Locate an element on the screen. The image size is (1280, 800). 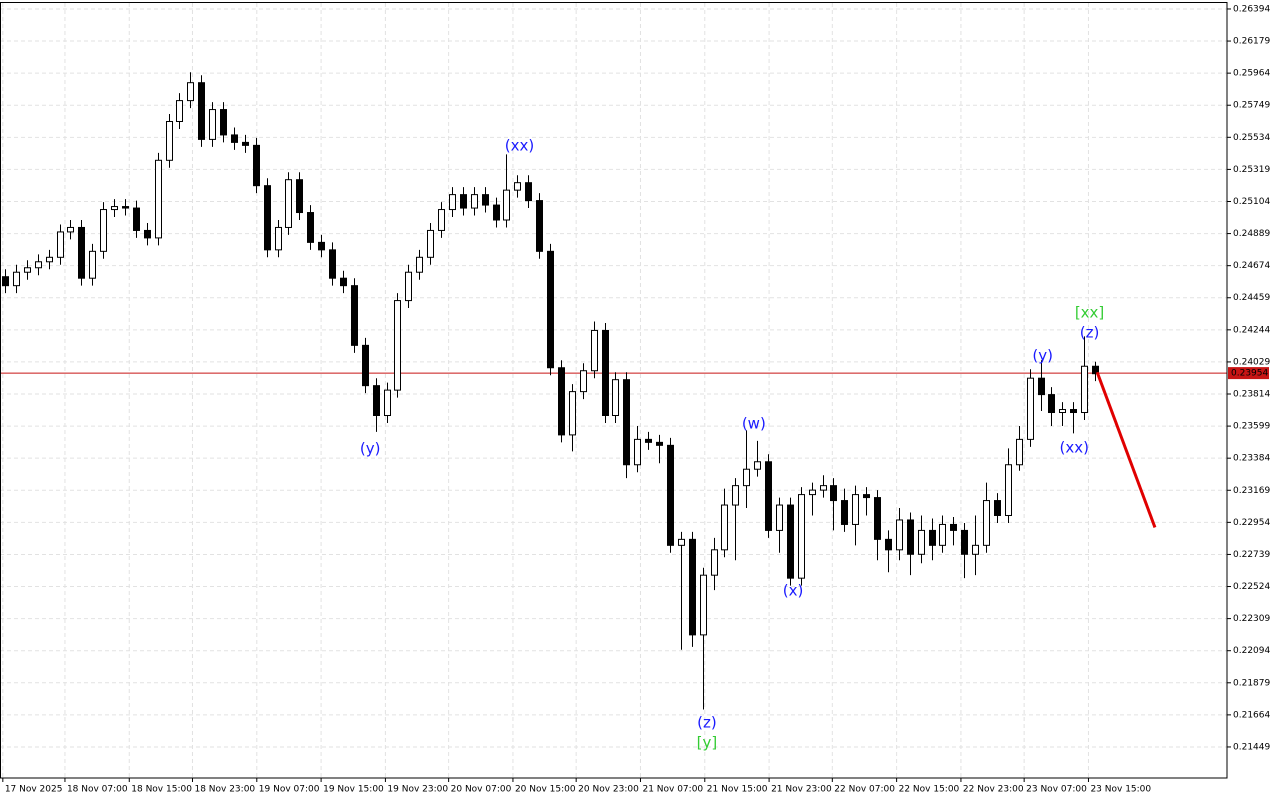
current-price-label: 0.23954 is located at coordinates (1249, 374).